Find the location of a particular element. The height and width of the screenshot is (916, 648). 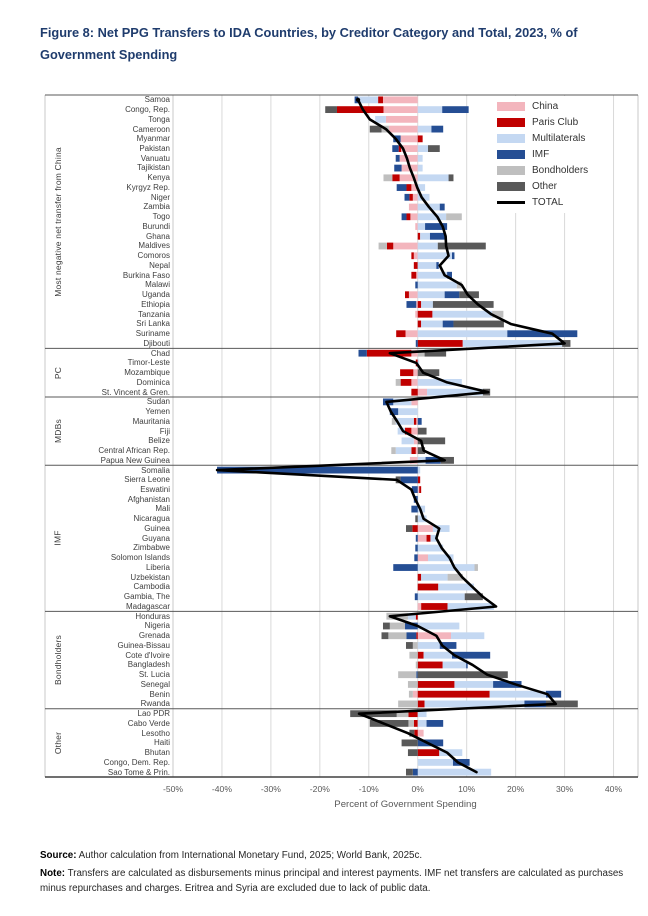

legend-item-china: China is located at coordinates (542, 106).